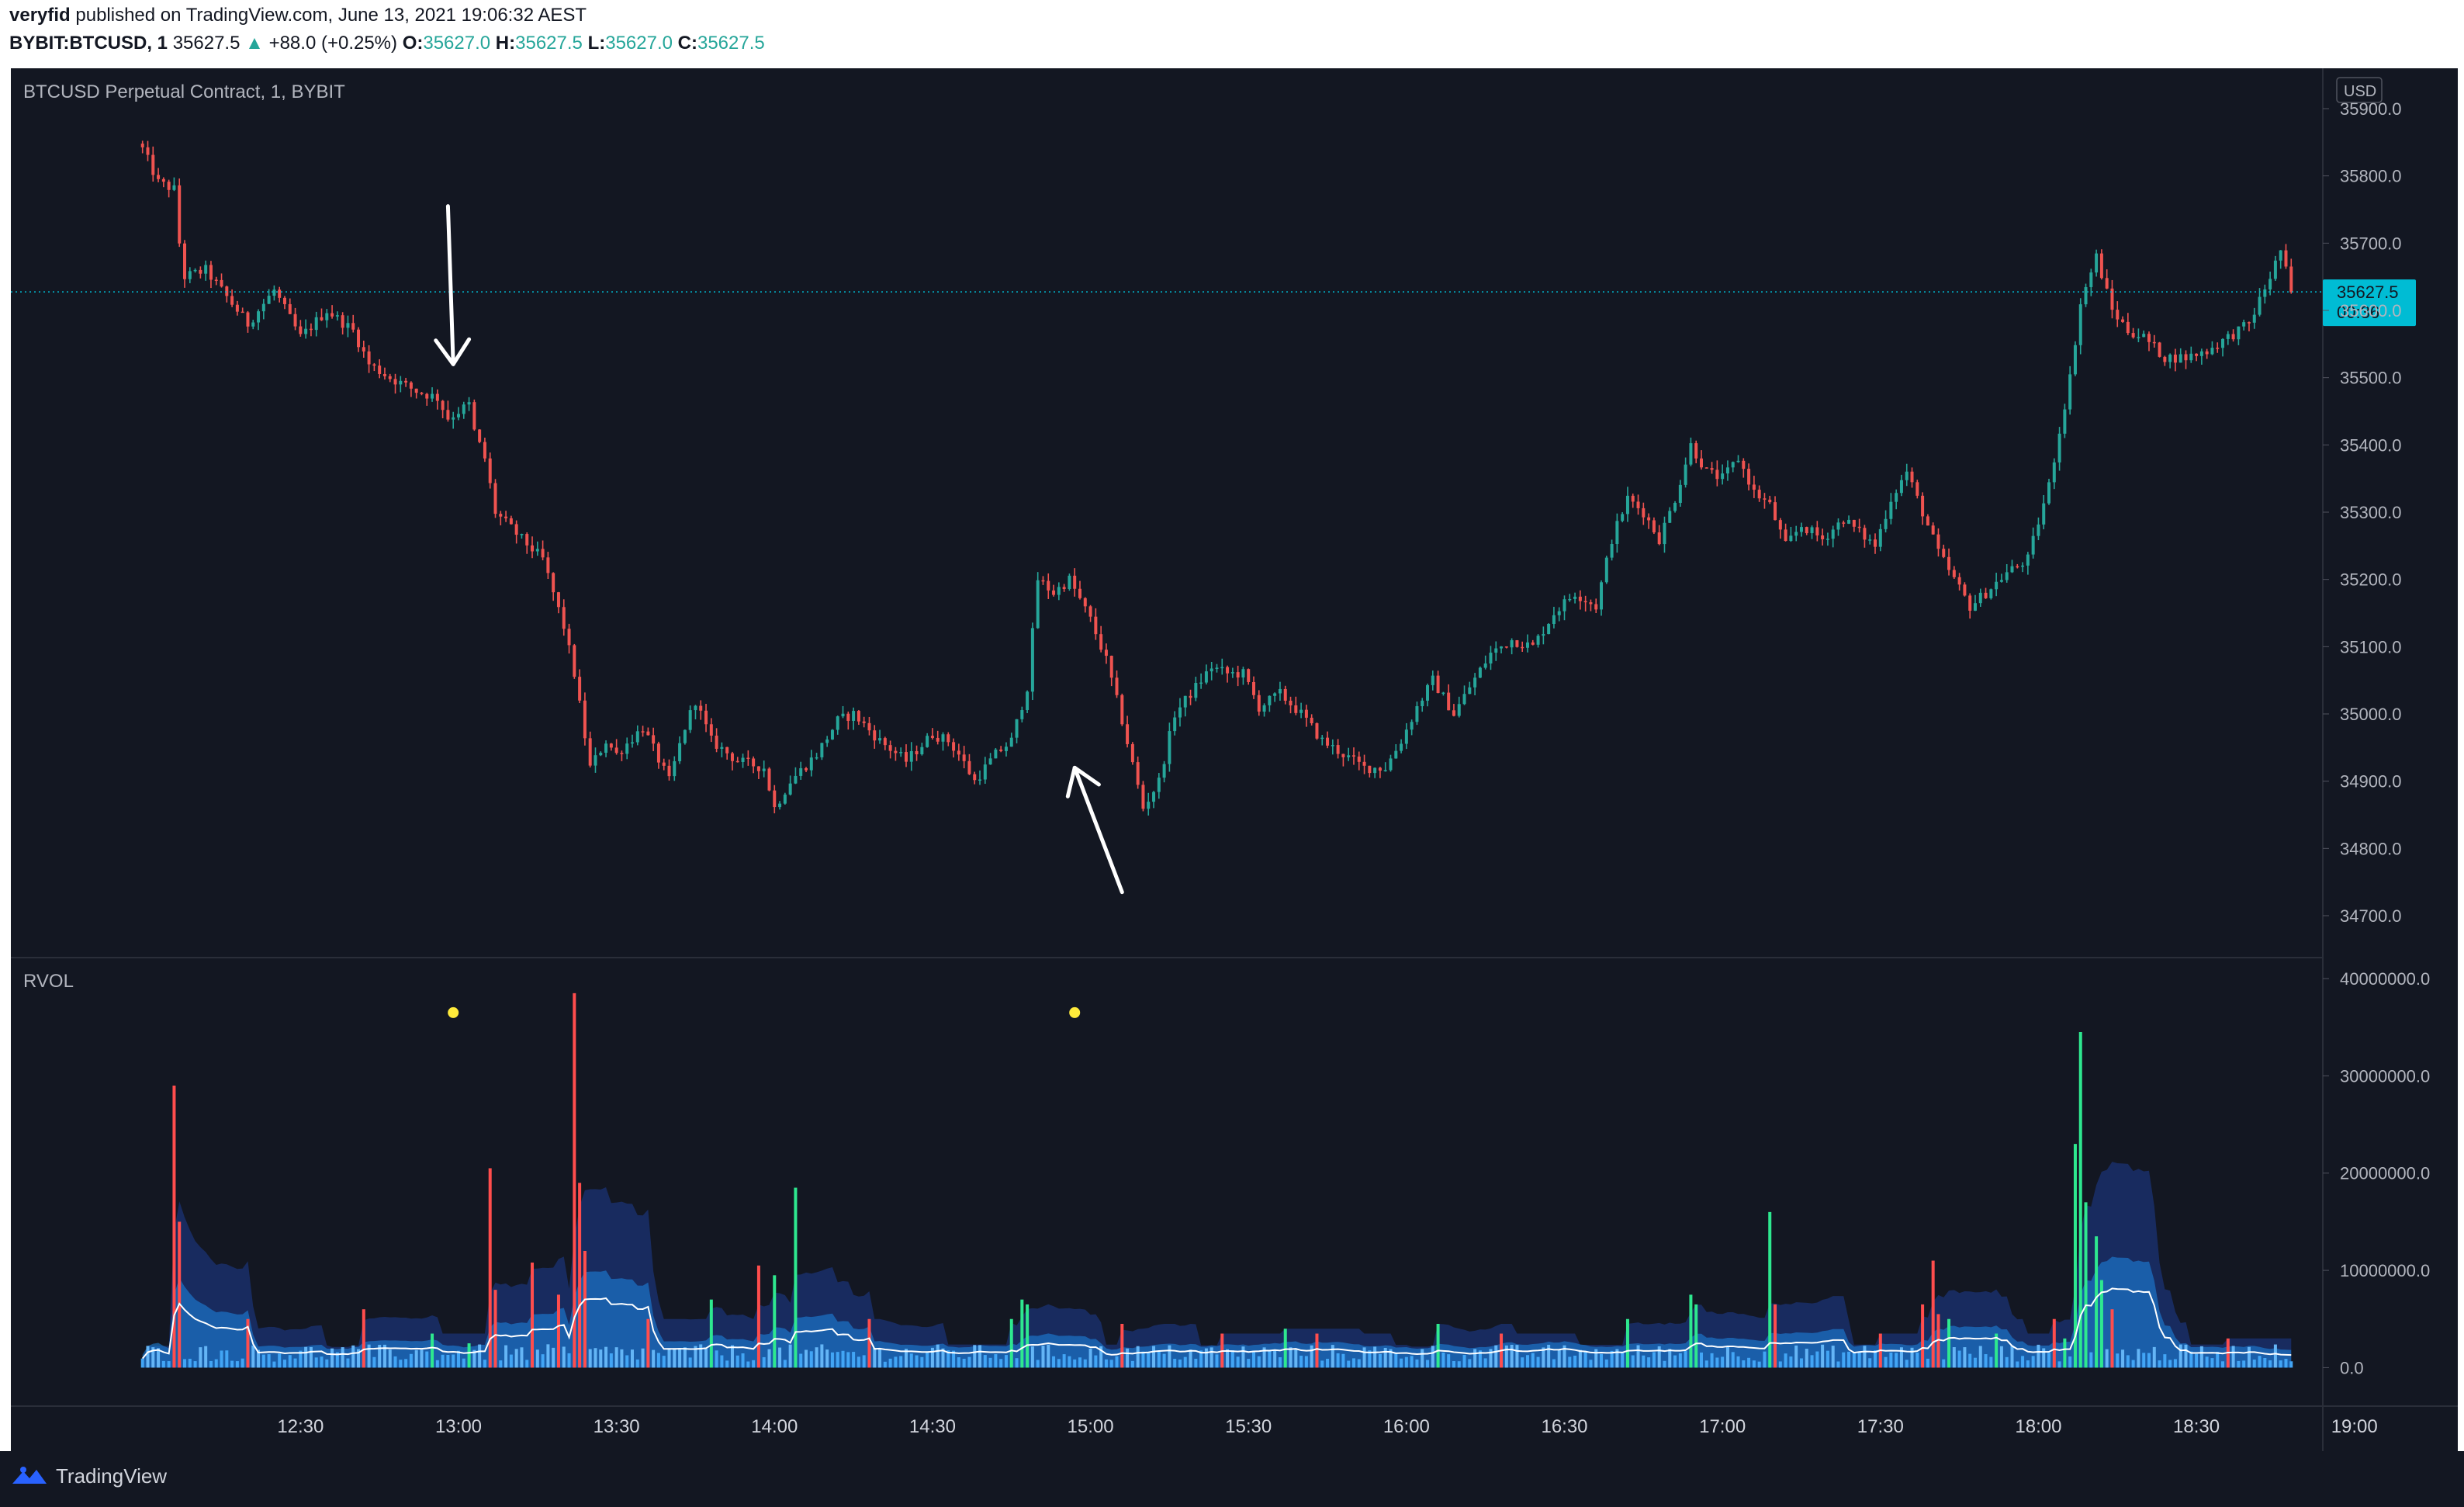 The image size is (2464, 1507). Describe the element at coordinates (40, 15) in the screenshot. I see `author-name: veryfid` at that location.